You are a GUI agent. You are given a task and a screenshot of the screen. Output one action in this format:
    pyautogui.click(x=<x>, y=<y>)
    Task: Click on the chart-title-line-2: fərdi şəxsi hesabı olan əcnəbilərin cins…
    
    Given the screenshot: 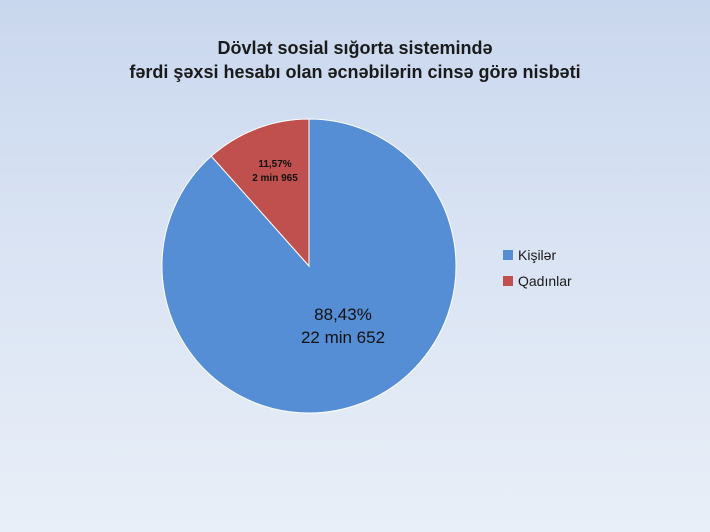 What is the action you would take?
    pyautogui.click(x=355, y=72)
    